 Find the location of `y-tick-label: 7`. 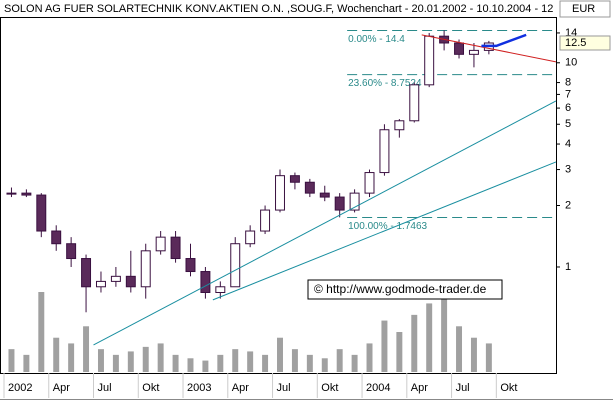

y-tick-label: 7 is located at coordinates (568, 94).